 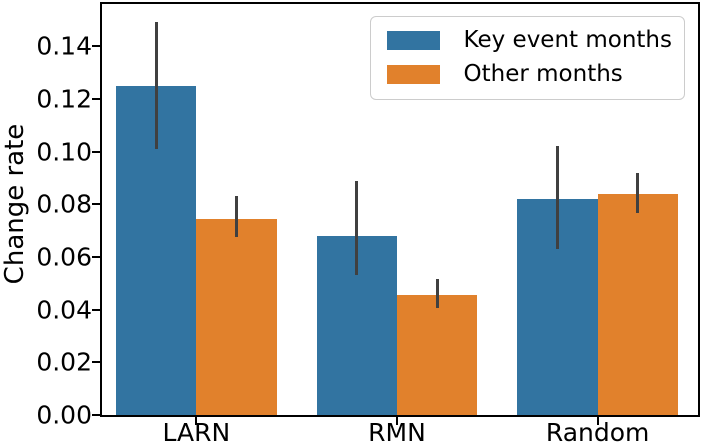 What do you see at coordinates (413, 40) in the screenshot?
I see `legend-swatch-key-event-months` at bounding box center [413, 40].